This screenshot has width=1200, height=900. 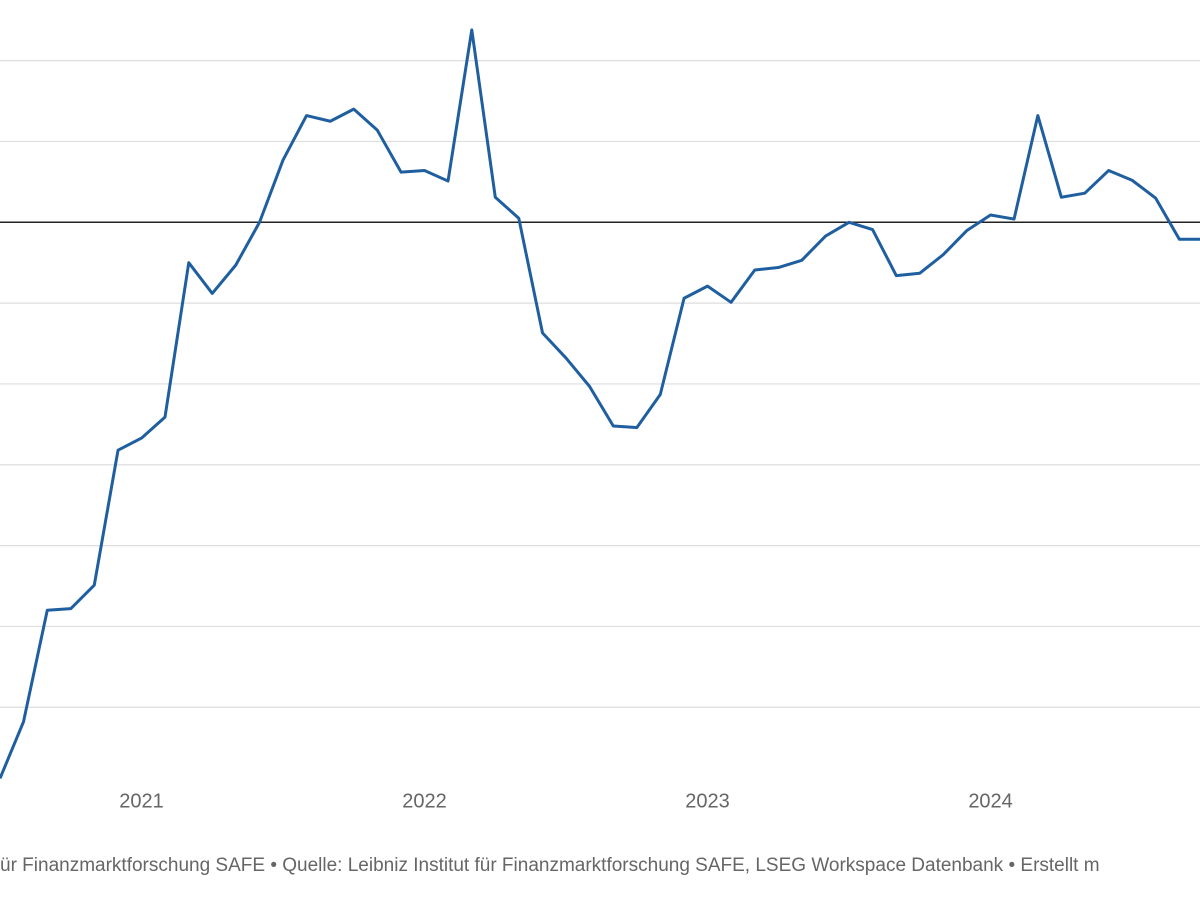 I want to click on x-tick-label: 2024, so click(x=990, y=801).